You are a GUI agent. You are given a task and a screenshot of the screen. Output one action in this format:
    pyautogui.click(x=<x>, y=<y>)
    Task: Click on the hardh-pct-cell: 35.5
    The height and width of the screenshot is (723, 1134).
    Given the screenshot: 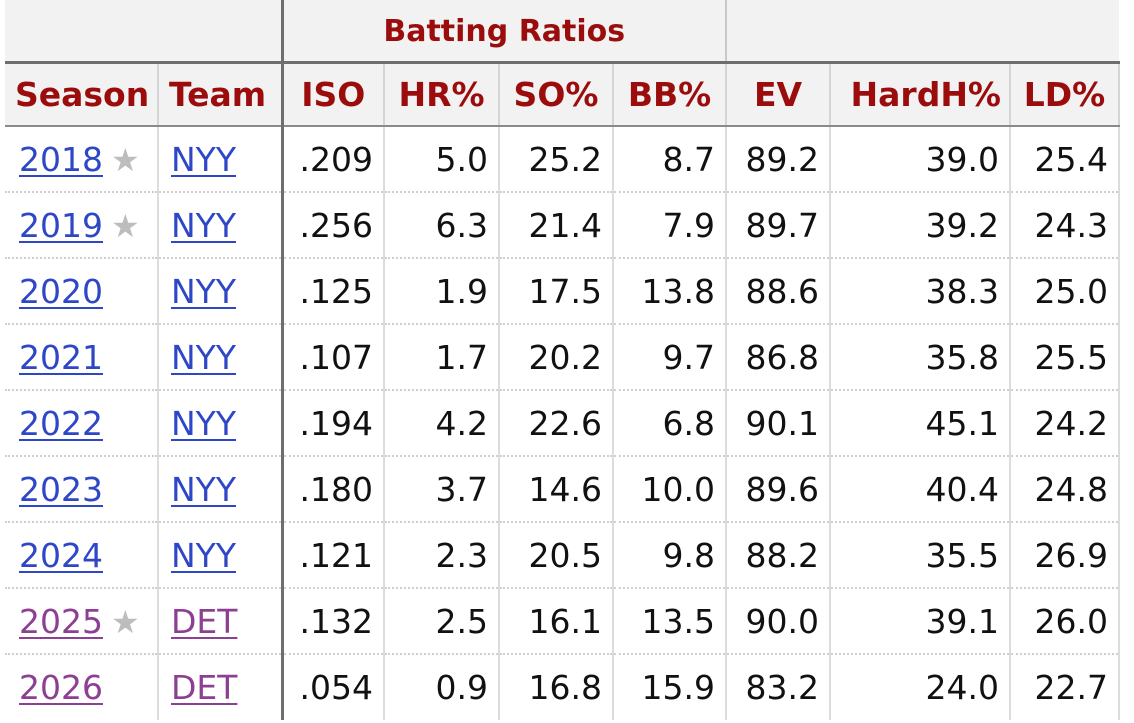 What is the action you would take?
    pyautogui.click(x=920, y=555)
    